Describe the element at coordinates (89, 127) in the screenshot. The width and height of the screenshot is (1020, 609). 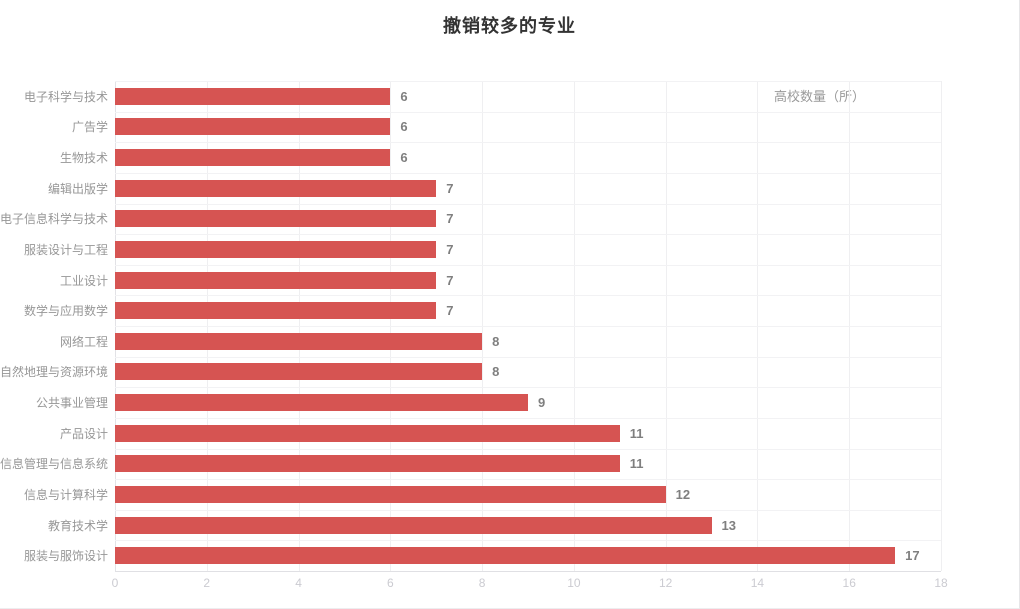
I see `category-label: 广告学` at that location.